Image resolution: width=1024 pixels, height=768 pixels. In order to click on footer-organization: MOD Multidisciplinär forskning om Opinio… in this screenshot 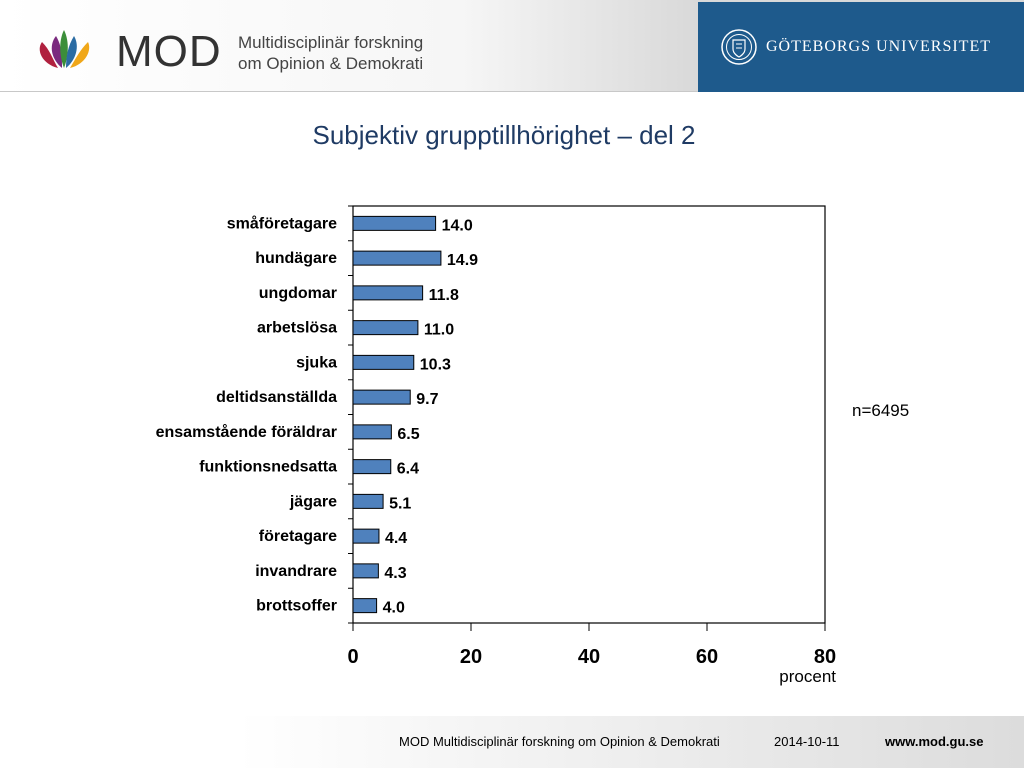, I will do `click(559, 741)`.